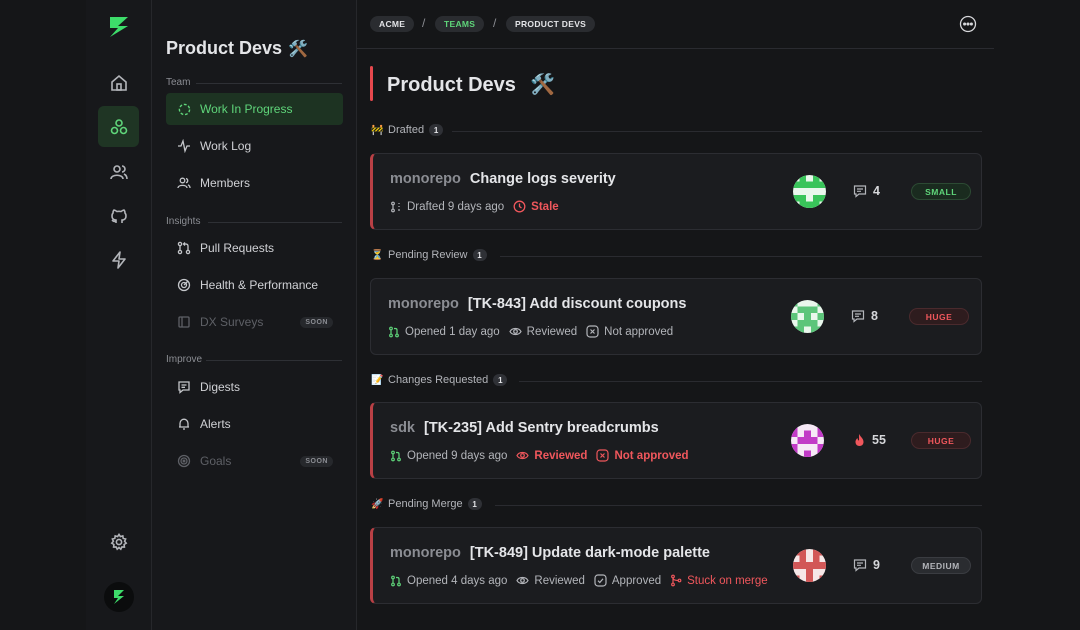  What do you see at coordinates (524, 428) in the screenshot?
I see `pr-title: sdk [TK-235] Add Sentry breadcrumbs` at bounding box center [524, 428].